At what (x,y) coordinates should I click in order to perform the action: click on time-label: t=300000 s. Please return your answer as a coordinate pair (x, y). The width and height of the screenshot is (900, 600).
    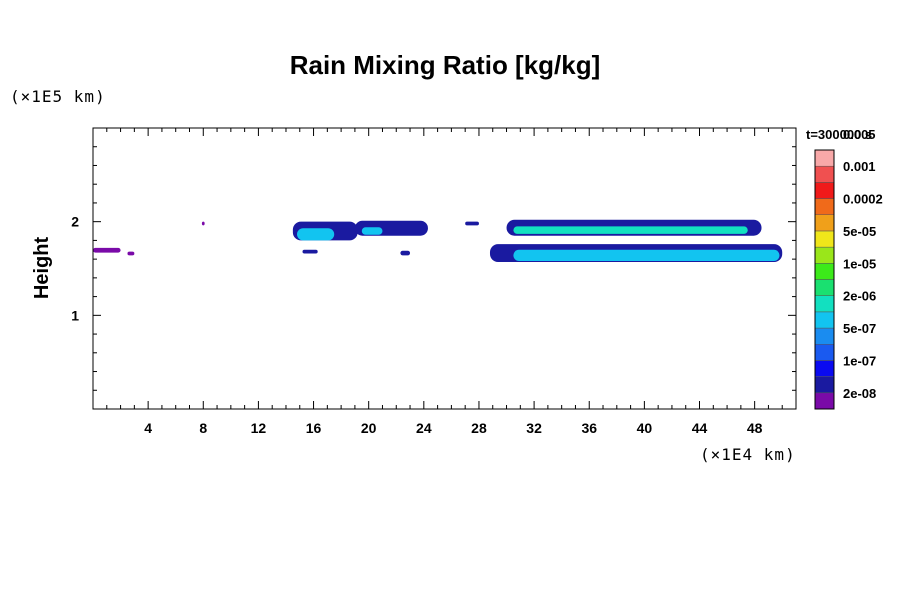
    Looking at the image, I should click on (839, 134).